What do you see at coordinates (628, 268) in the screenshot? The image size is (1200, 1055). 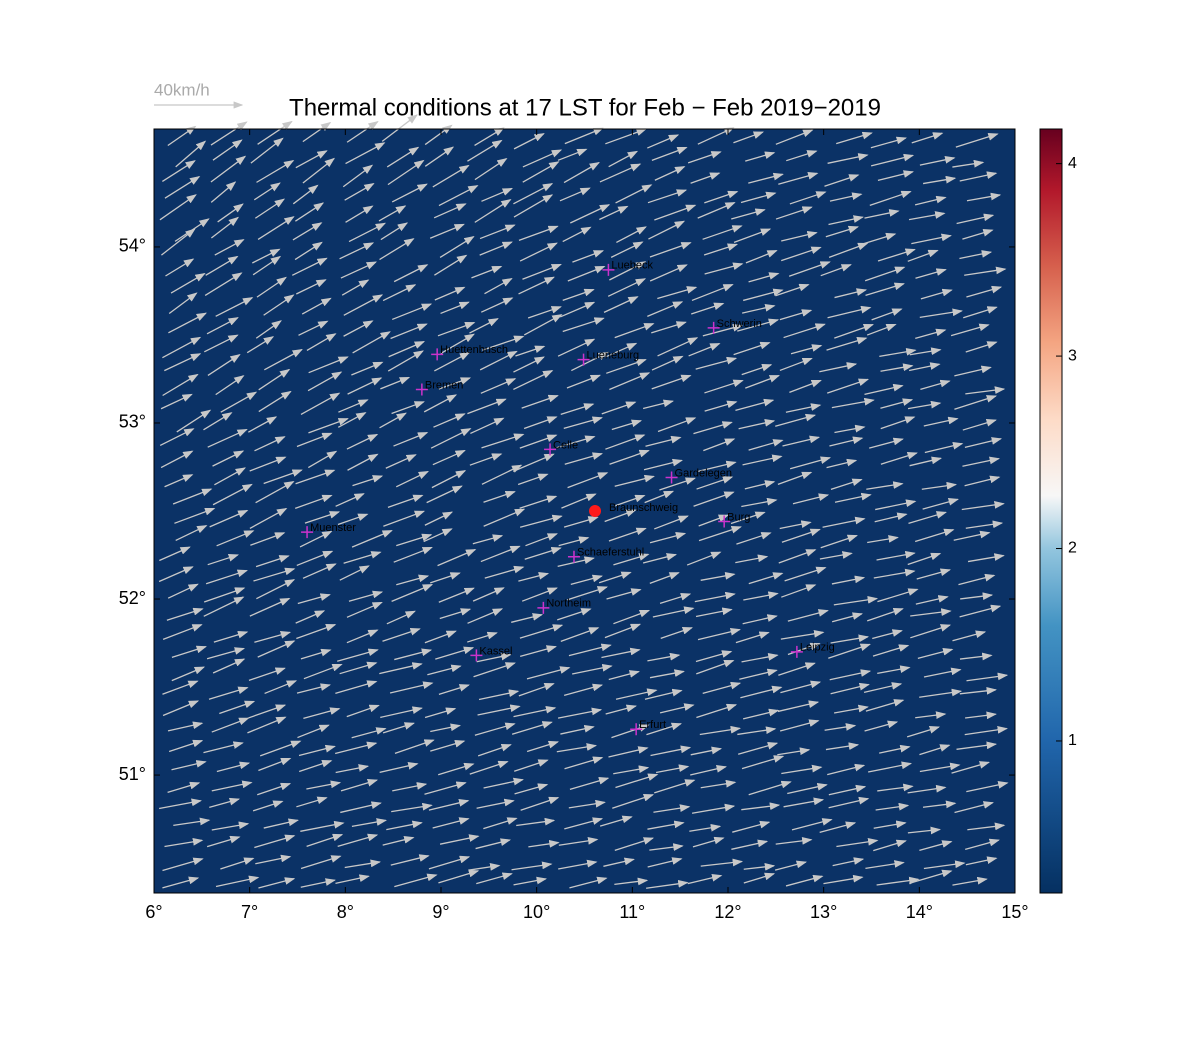 I see `city: Luebeck` at bounding box center [628, 268].